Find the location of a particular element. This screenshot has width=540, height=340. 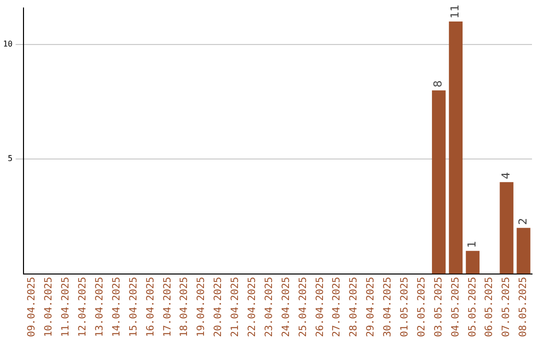

x-tick-label: 07.05.2025 is located at coordinates (506, 307).